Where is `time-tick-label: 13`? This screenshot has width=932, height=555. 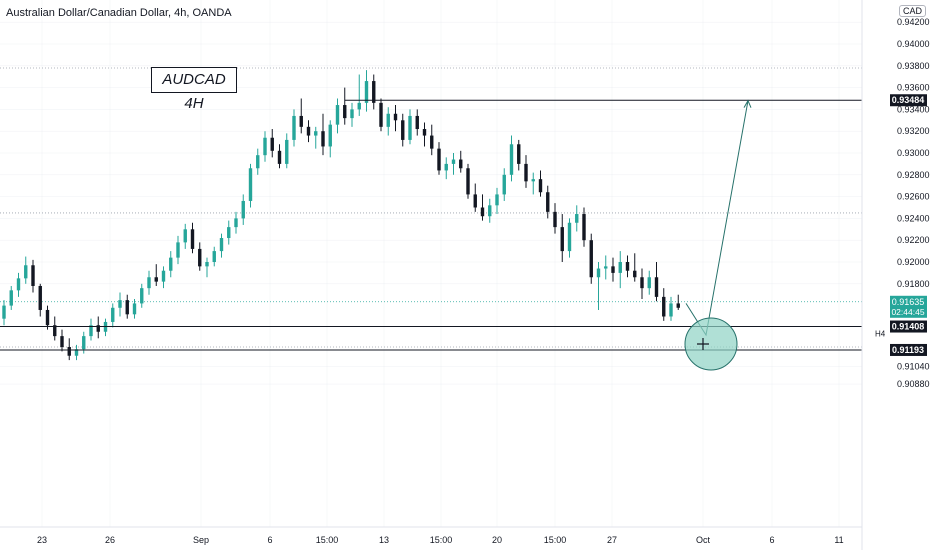 time-tick-label: 13 is located at coordinates (384, 540).